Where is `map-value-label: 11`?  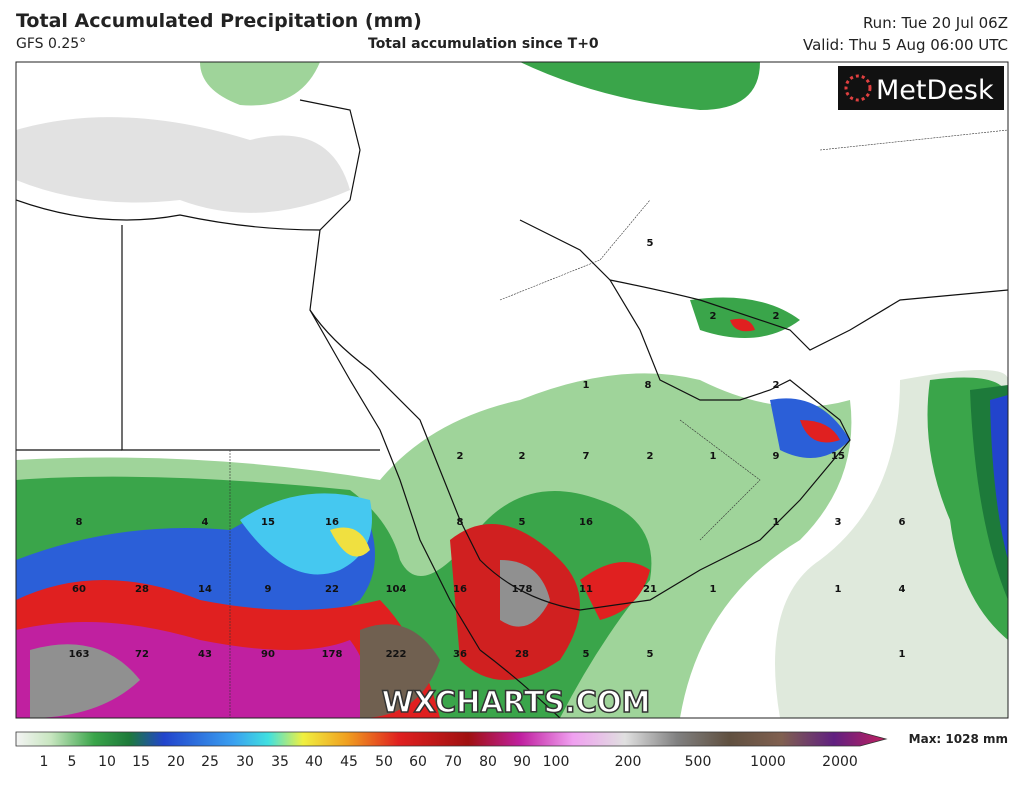
map-value-label: 11 is located at coordinates (586, 589).